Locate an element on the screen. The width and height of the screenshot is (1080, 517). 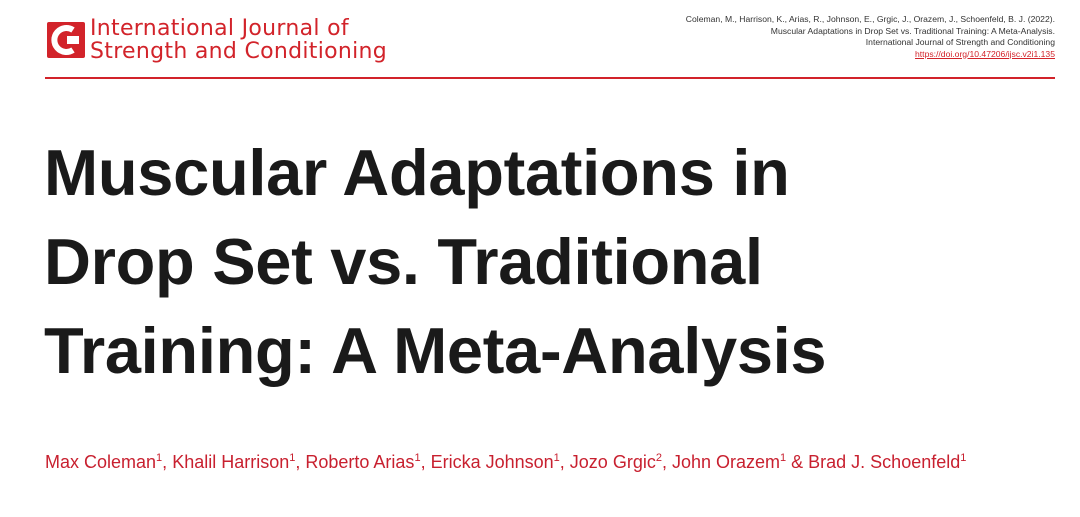
author-name: Jozo Grgic is located at coordinates (612, 462).